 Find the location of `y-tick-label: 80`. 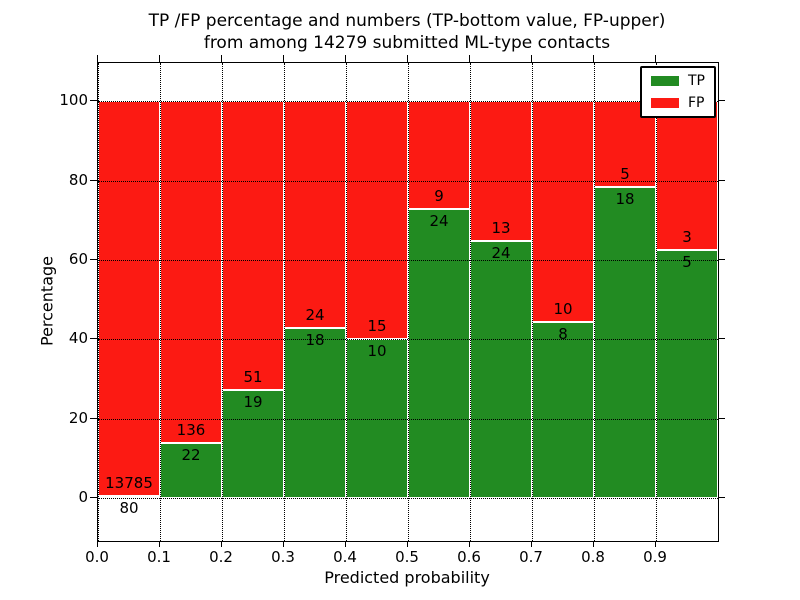

y-tick-label: 80 is located at coordinates (78, 179).